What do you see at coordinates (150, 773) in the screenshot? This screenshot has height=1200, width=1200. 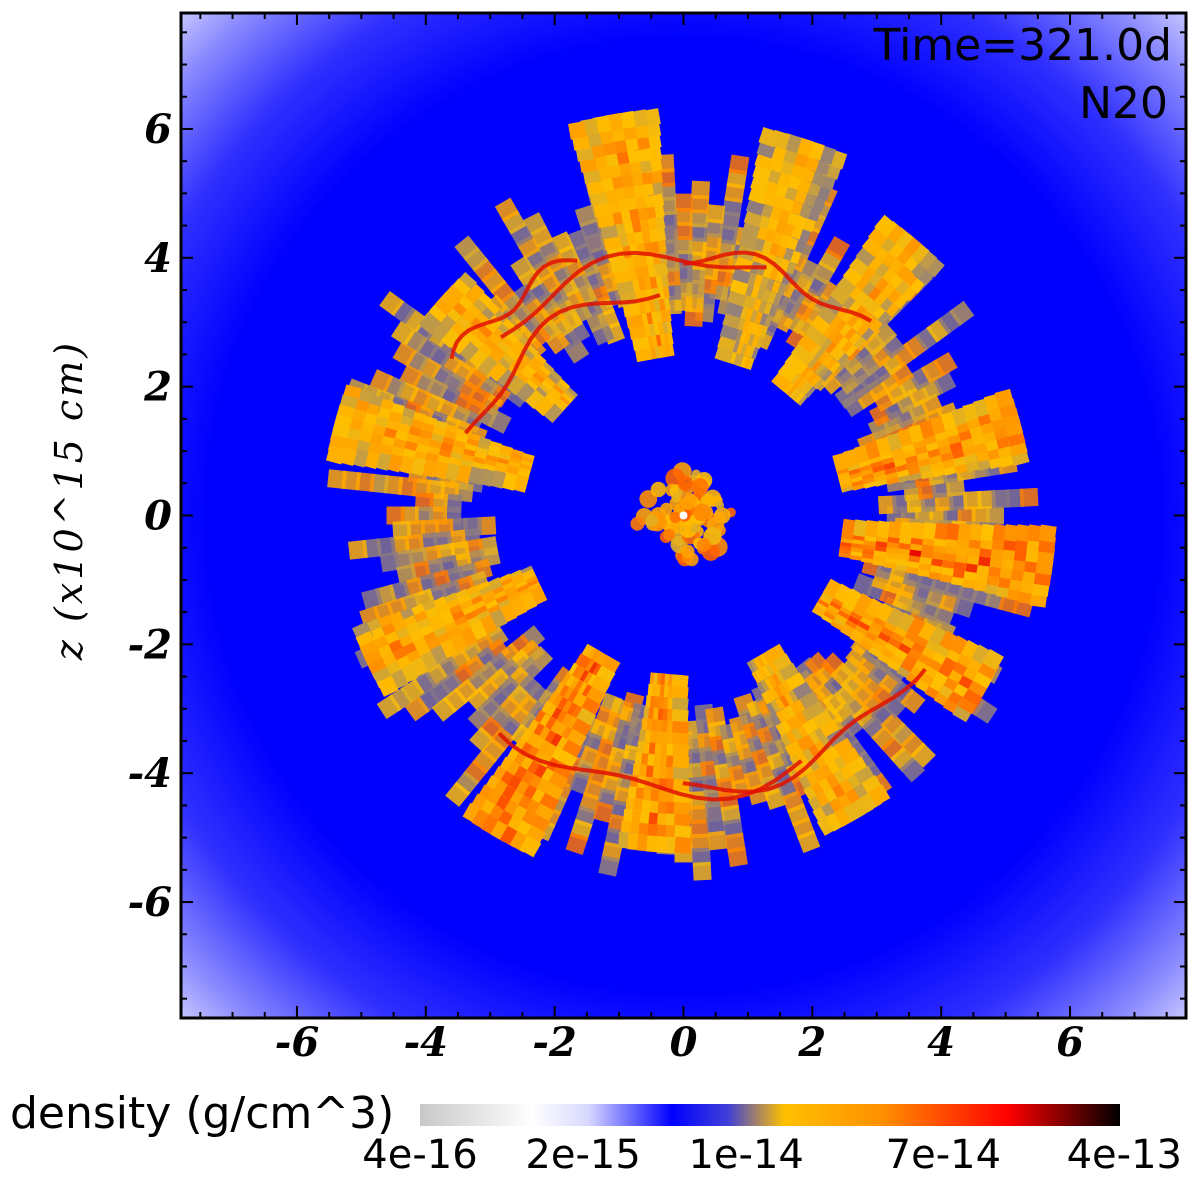 I see `y-tick-label: -4` at bounding box center [150, 773].